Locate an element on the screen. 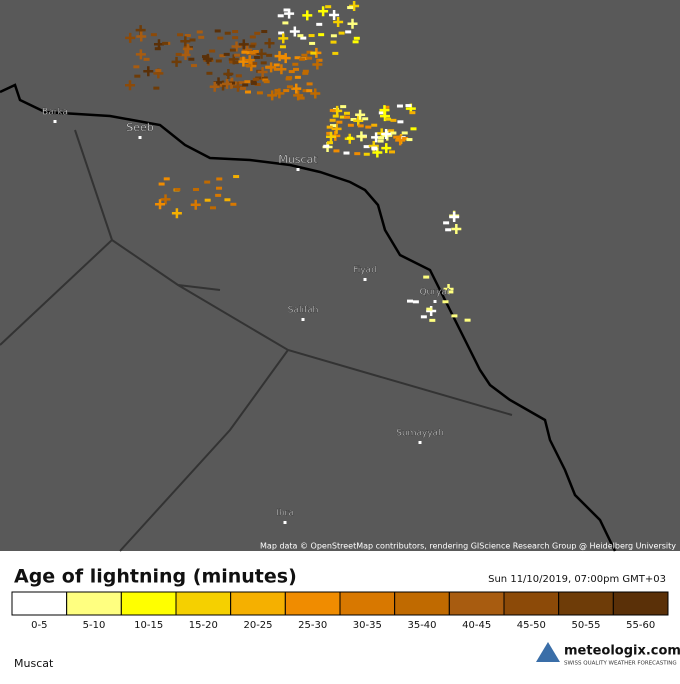  brand: meteologix.com is located at coordinates (622, 651).